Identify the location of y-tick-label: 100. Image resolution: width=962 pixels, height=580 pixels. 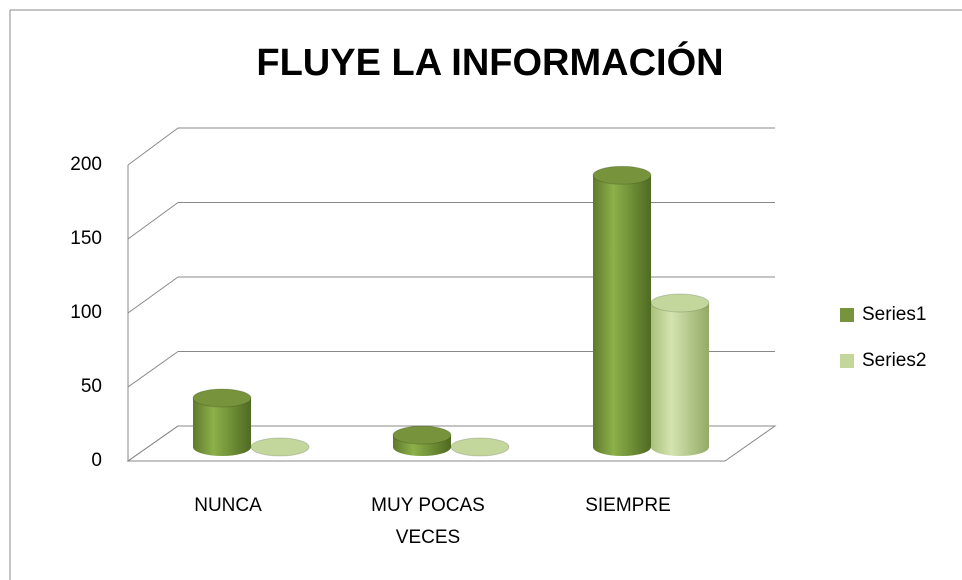
(86, 312).